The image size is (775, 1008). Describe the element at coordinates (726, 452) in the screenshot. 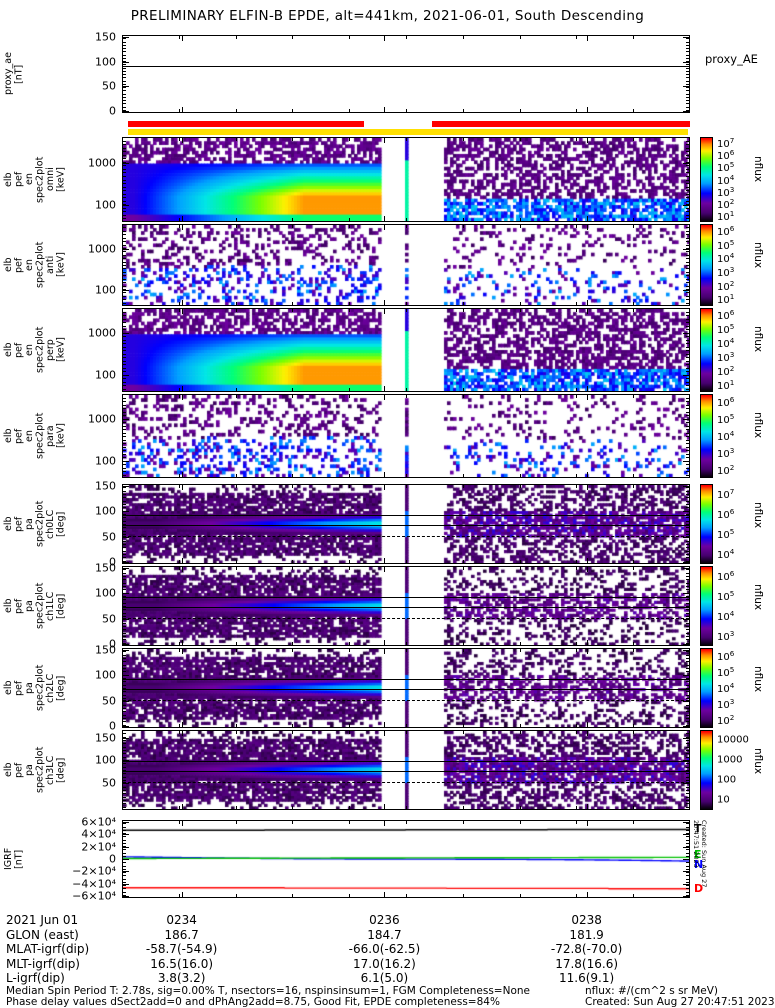

I see `cbtick-en-para-3: 10³` at that location.